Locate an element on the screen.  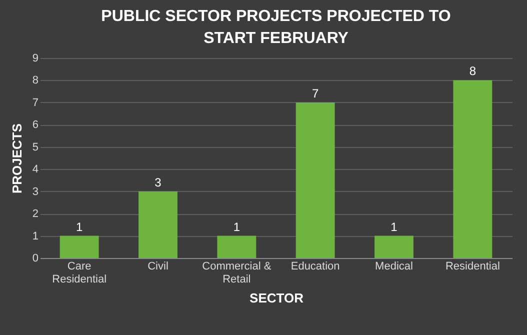
data-label: 7 is located at coordinates (315, 93).